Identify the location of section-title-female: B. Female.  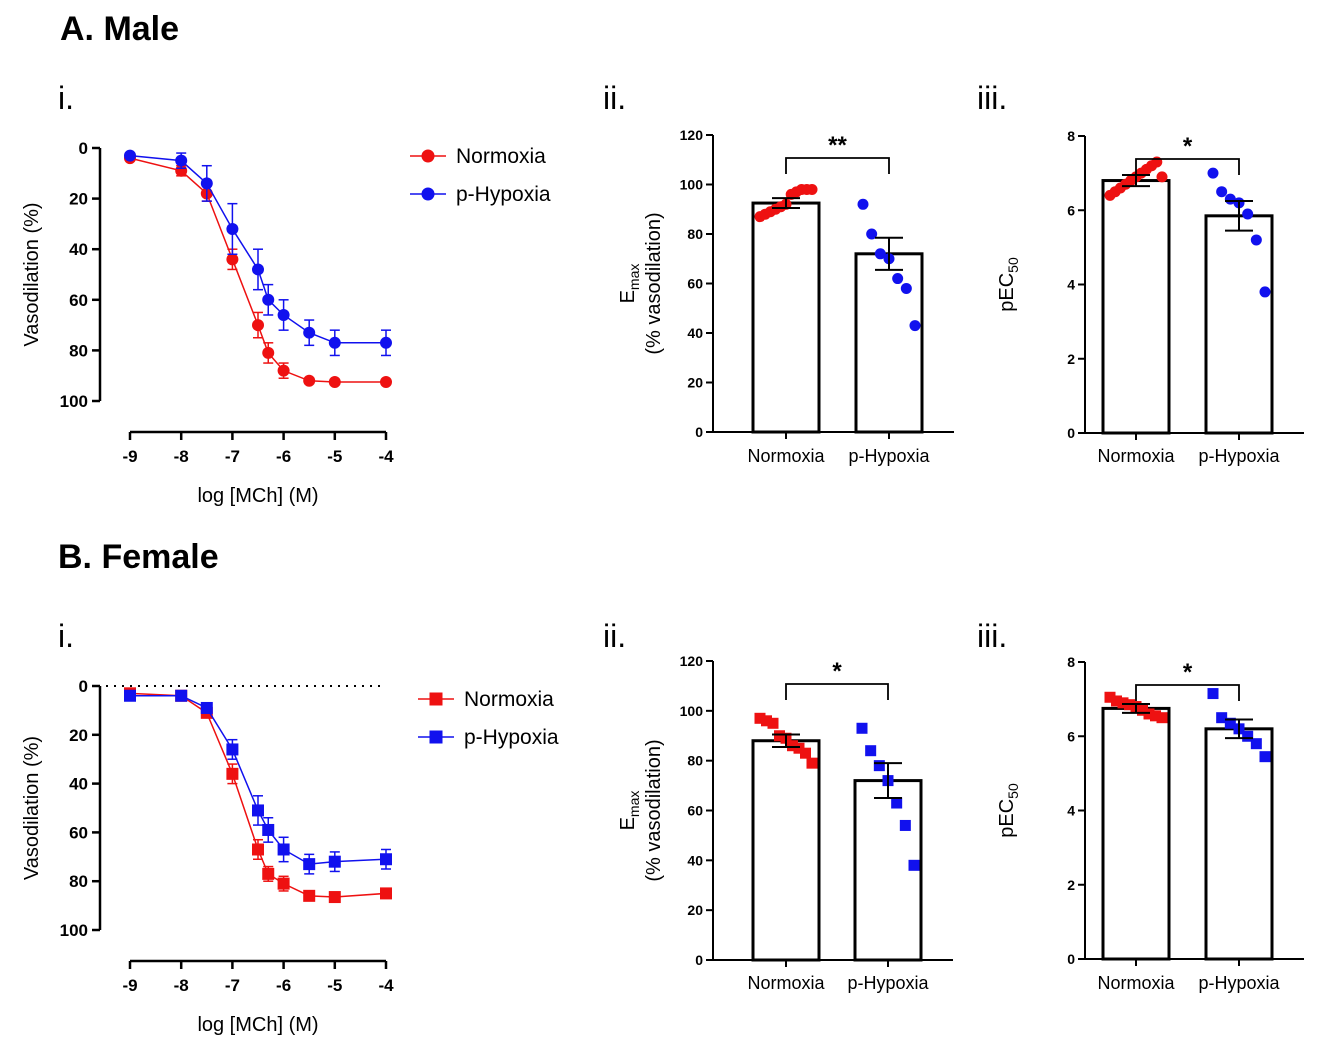
(138, 557).